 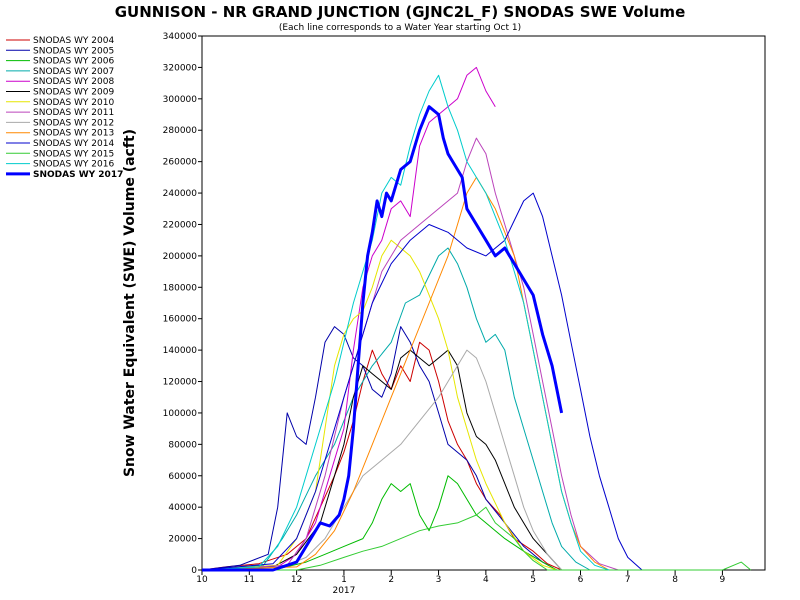 What do you see at coordinates (180, 225) in the screenshot?
I see `y-tick-label: 220000` at bounding box center [180, 225].